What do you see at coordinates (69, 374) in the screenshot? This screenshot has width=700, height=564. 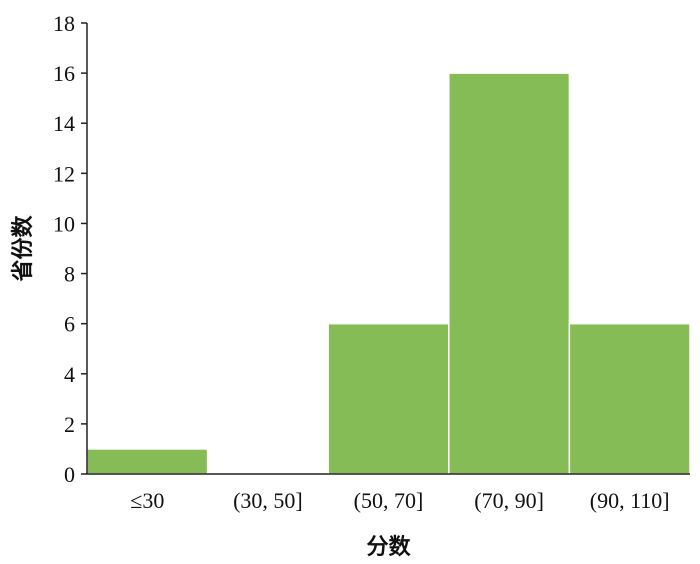 I see `y-tick-label: 4` at bounding box center [69, 374].